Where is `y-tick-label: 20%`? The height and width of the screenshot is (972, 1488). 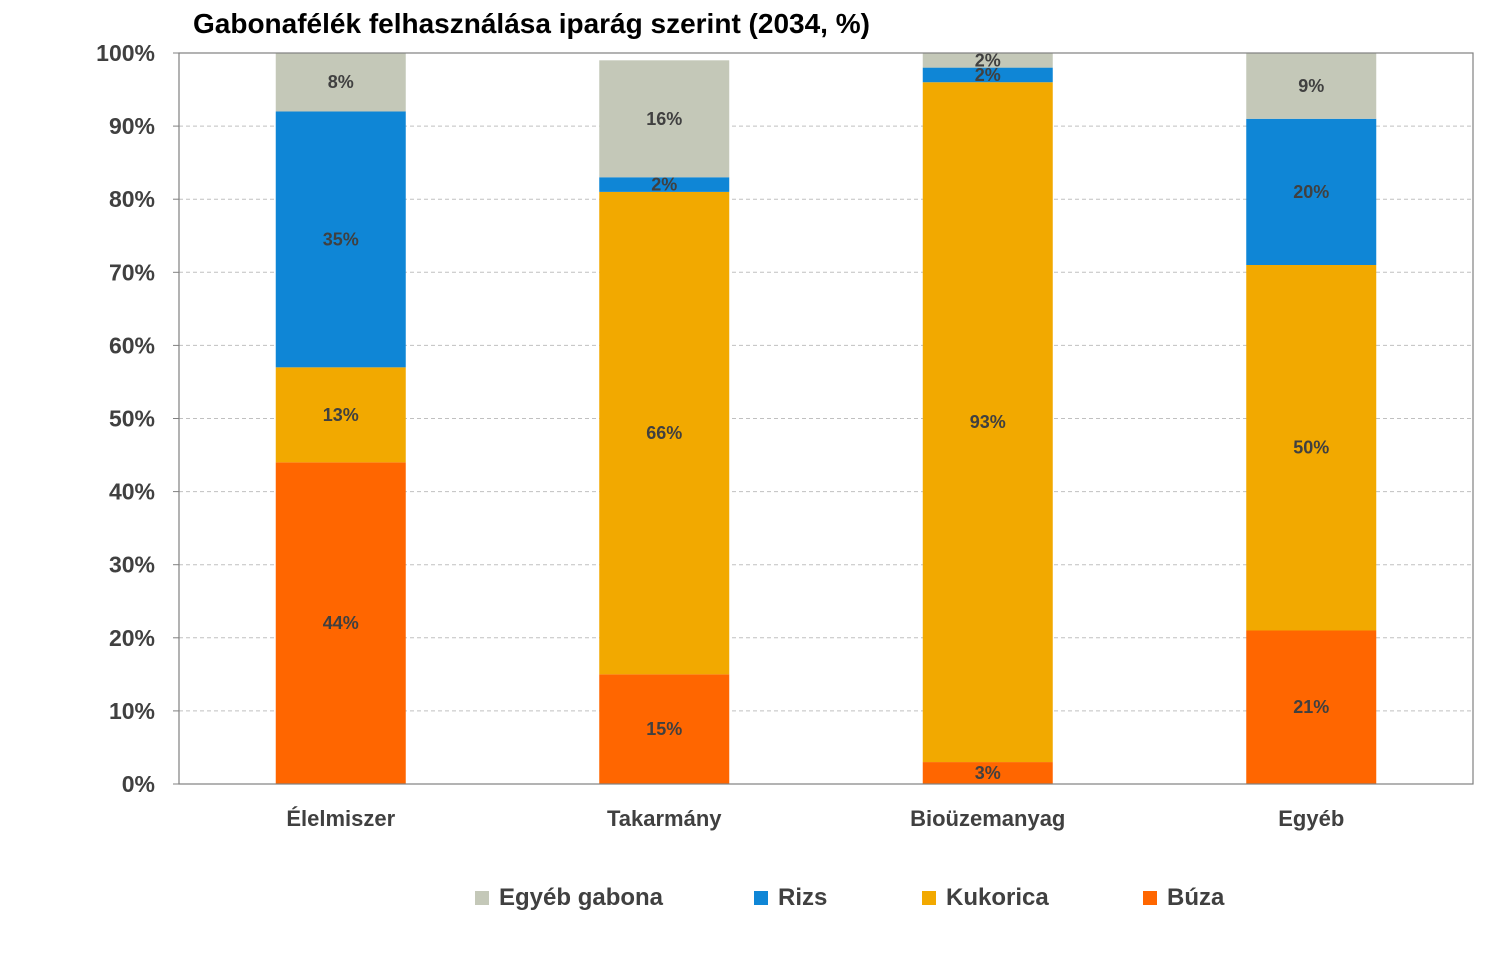
y-tick-label: 20% is located at coordinates (132, 638).